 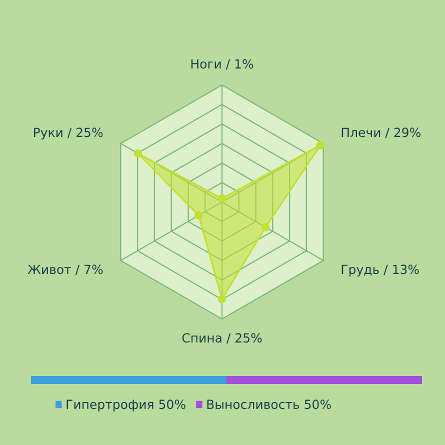 I want to click on spoke-label: Ноги / 1%, so click(x=222, y=64).